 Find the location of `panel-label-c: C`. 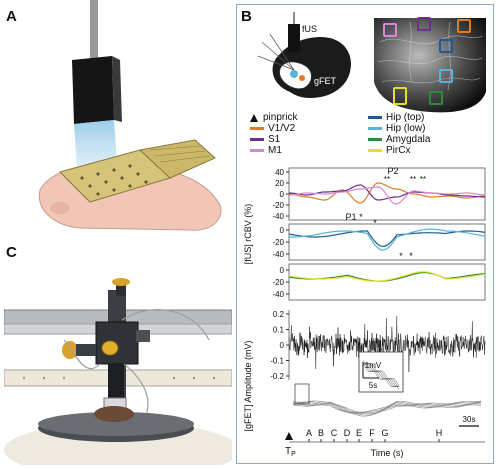

panel-label-c: C is located at coordinates (11, 252).